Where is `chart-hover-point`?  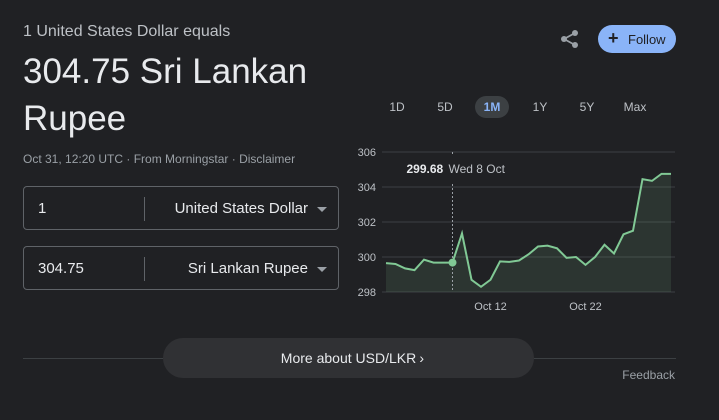
chart-hover-point is located at coordinates (452, 262).